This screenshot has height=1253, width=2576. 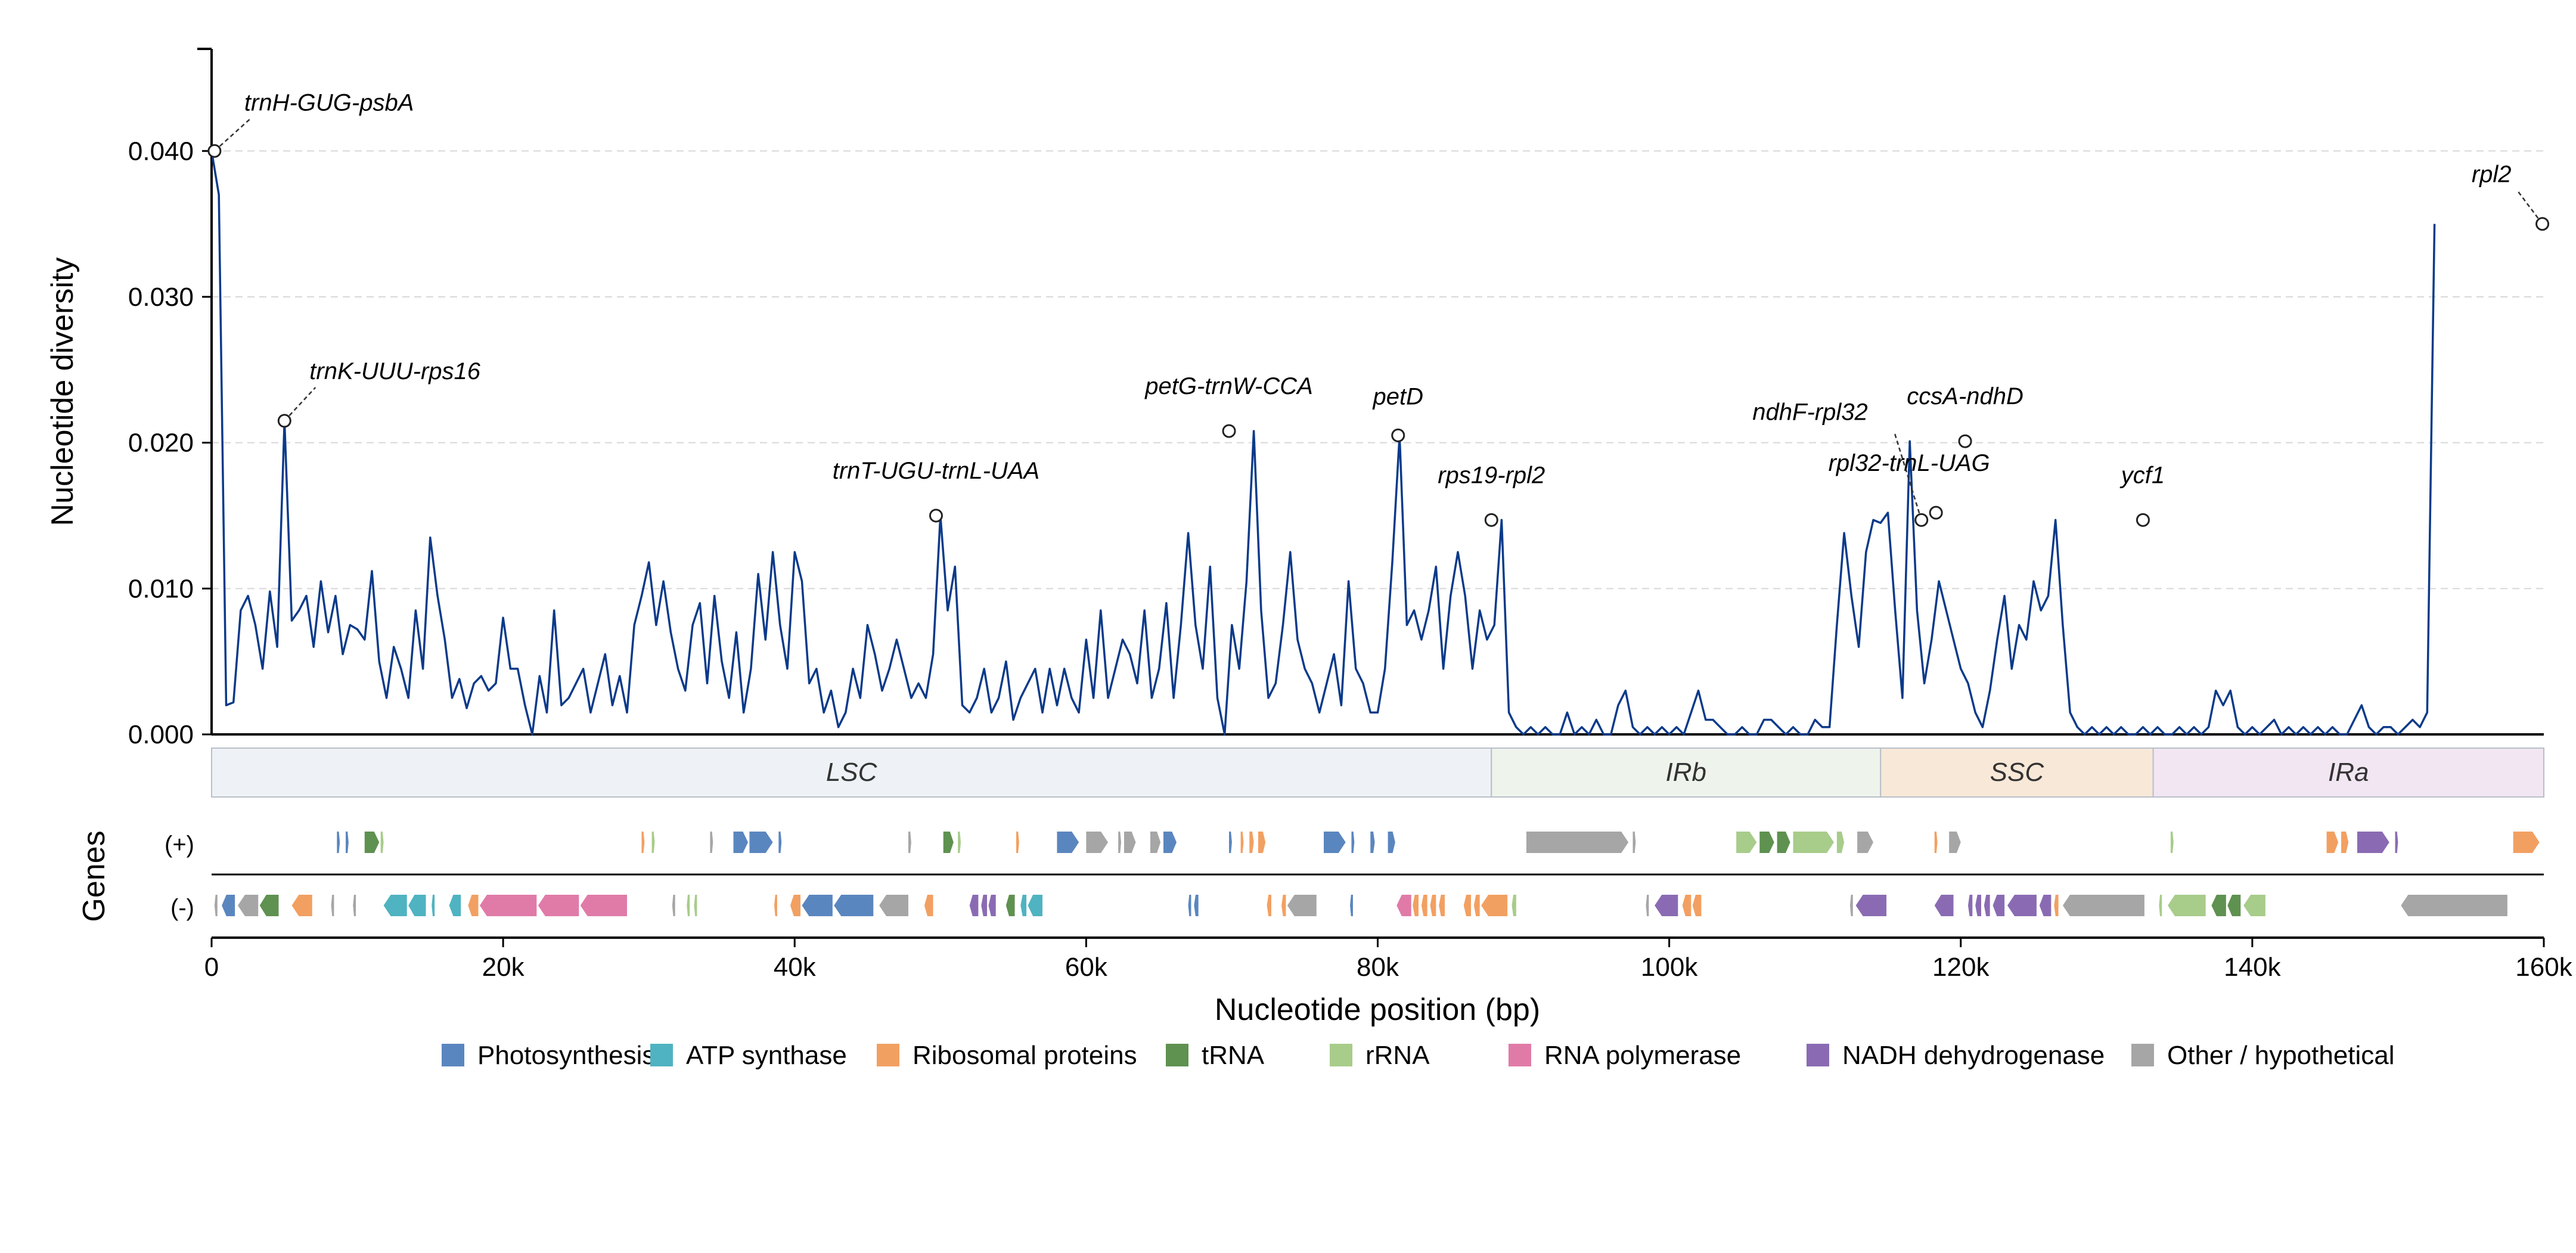 I want to click on x-ticks: 0 20k 40k 60k 80k 100k 120k 140k 160k, so click(x=1388, y=960).